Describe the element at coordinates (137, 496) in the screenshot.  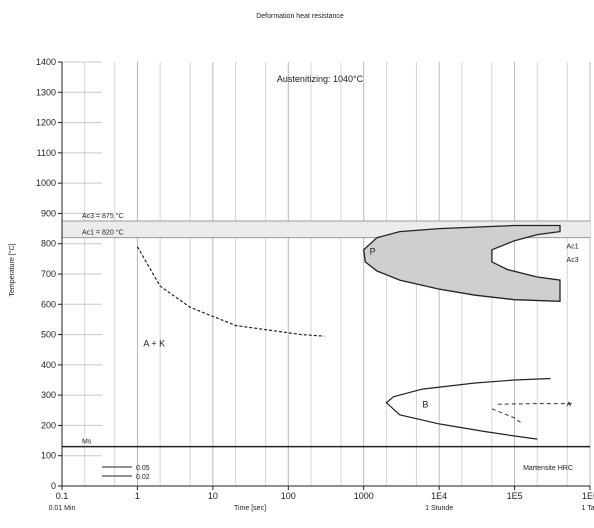
I see `x-tick-label: 1` at that location.